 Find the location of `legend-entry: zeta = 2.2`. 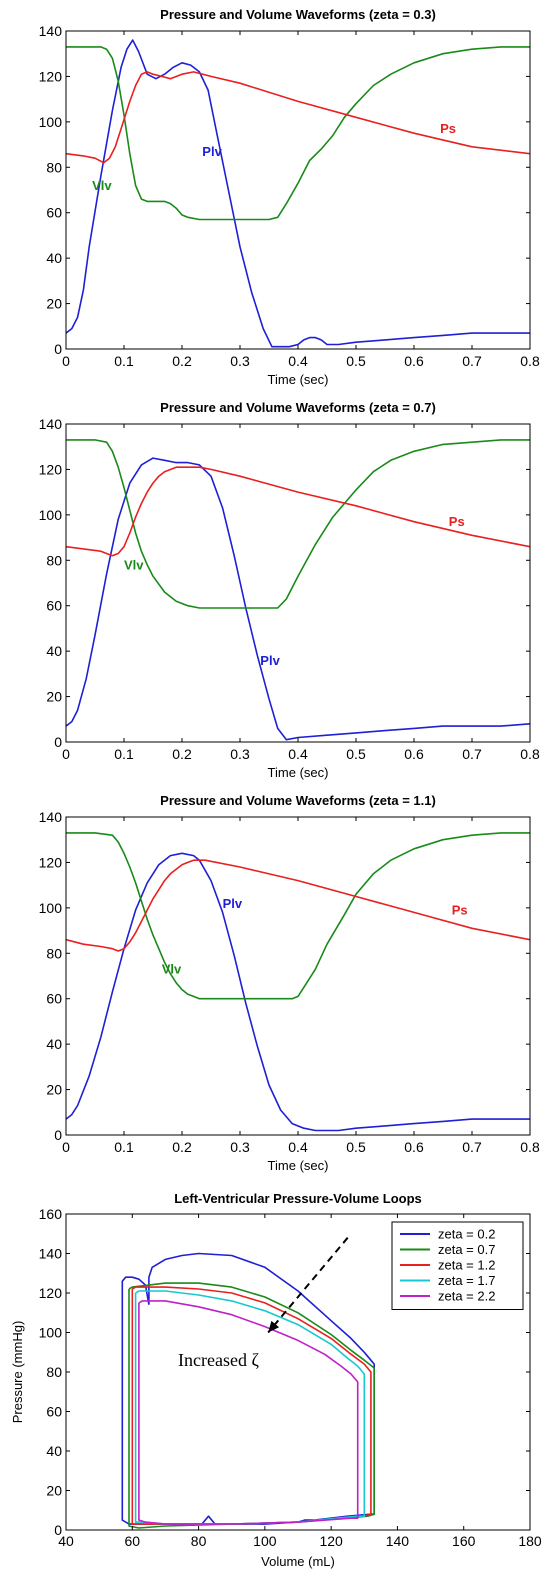

legend-entry: zeta = 2.2 is located at coordinates (466, 1296).